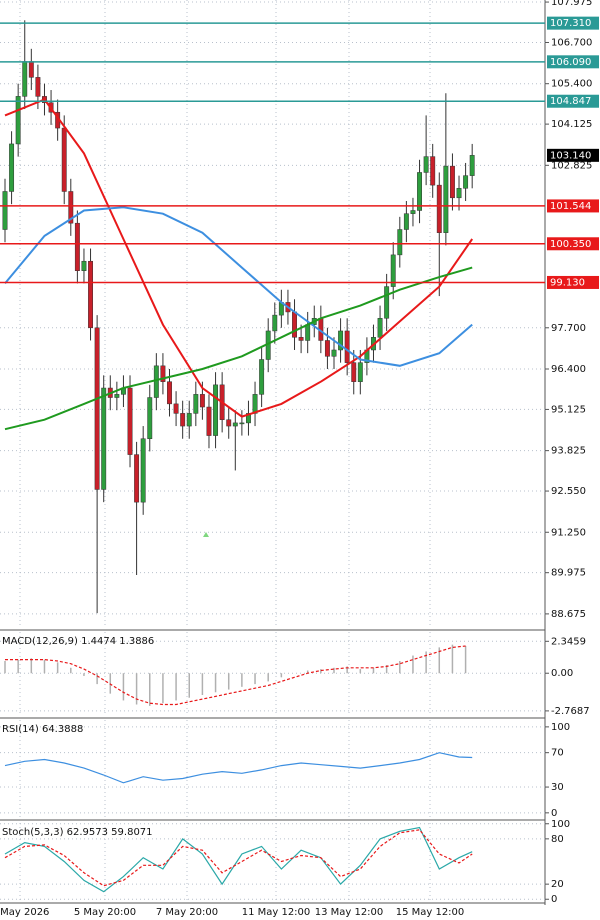  I want to click on level-label: 101.544, so click(570, 206).